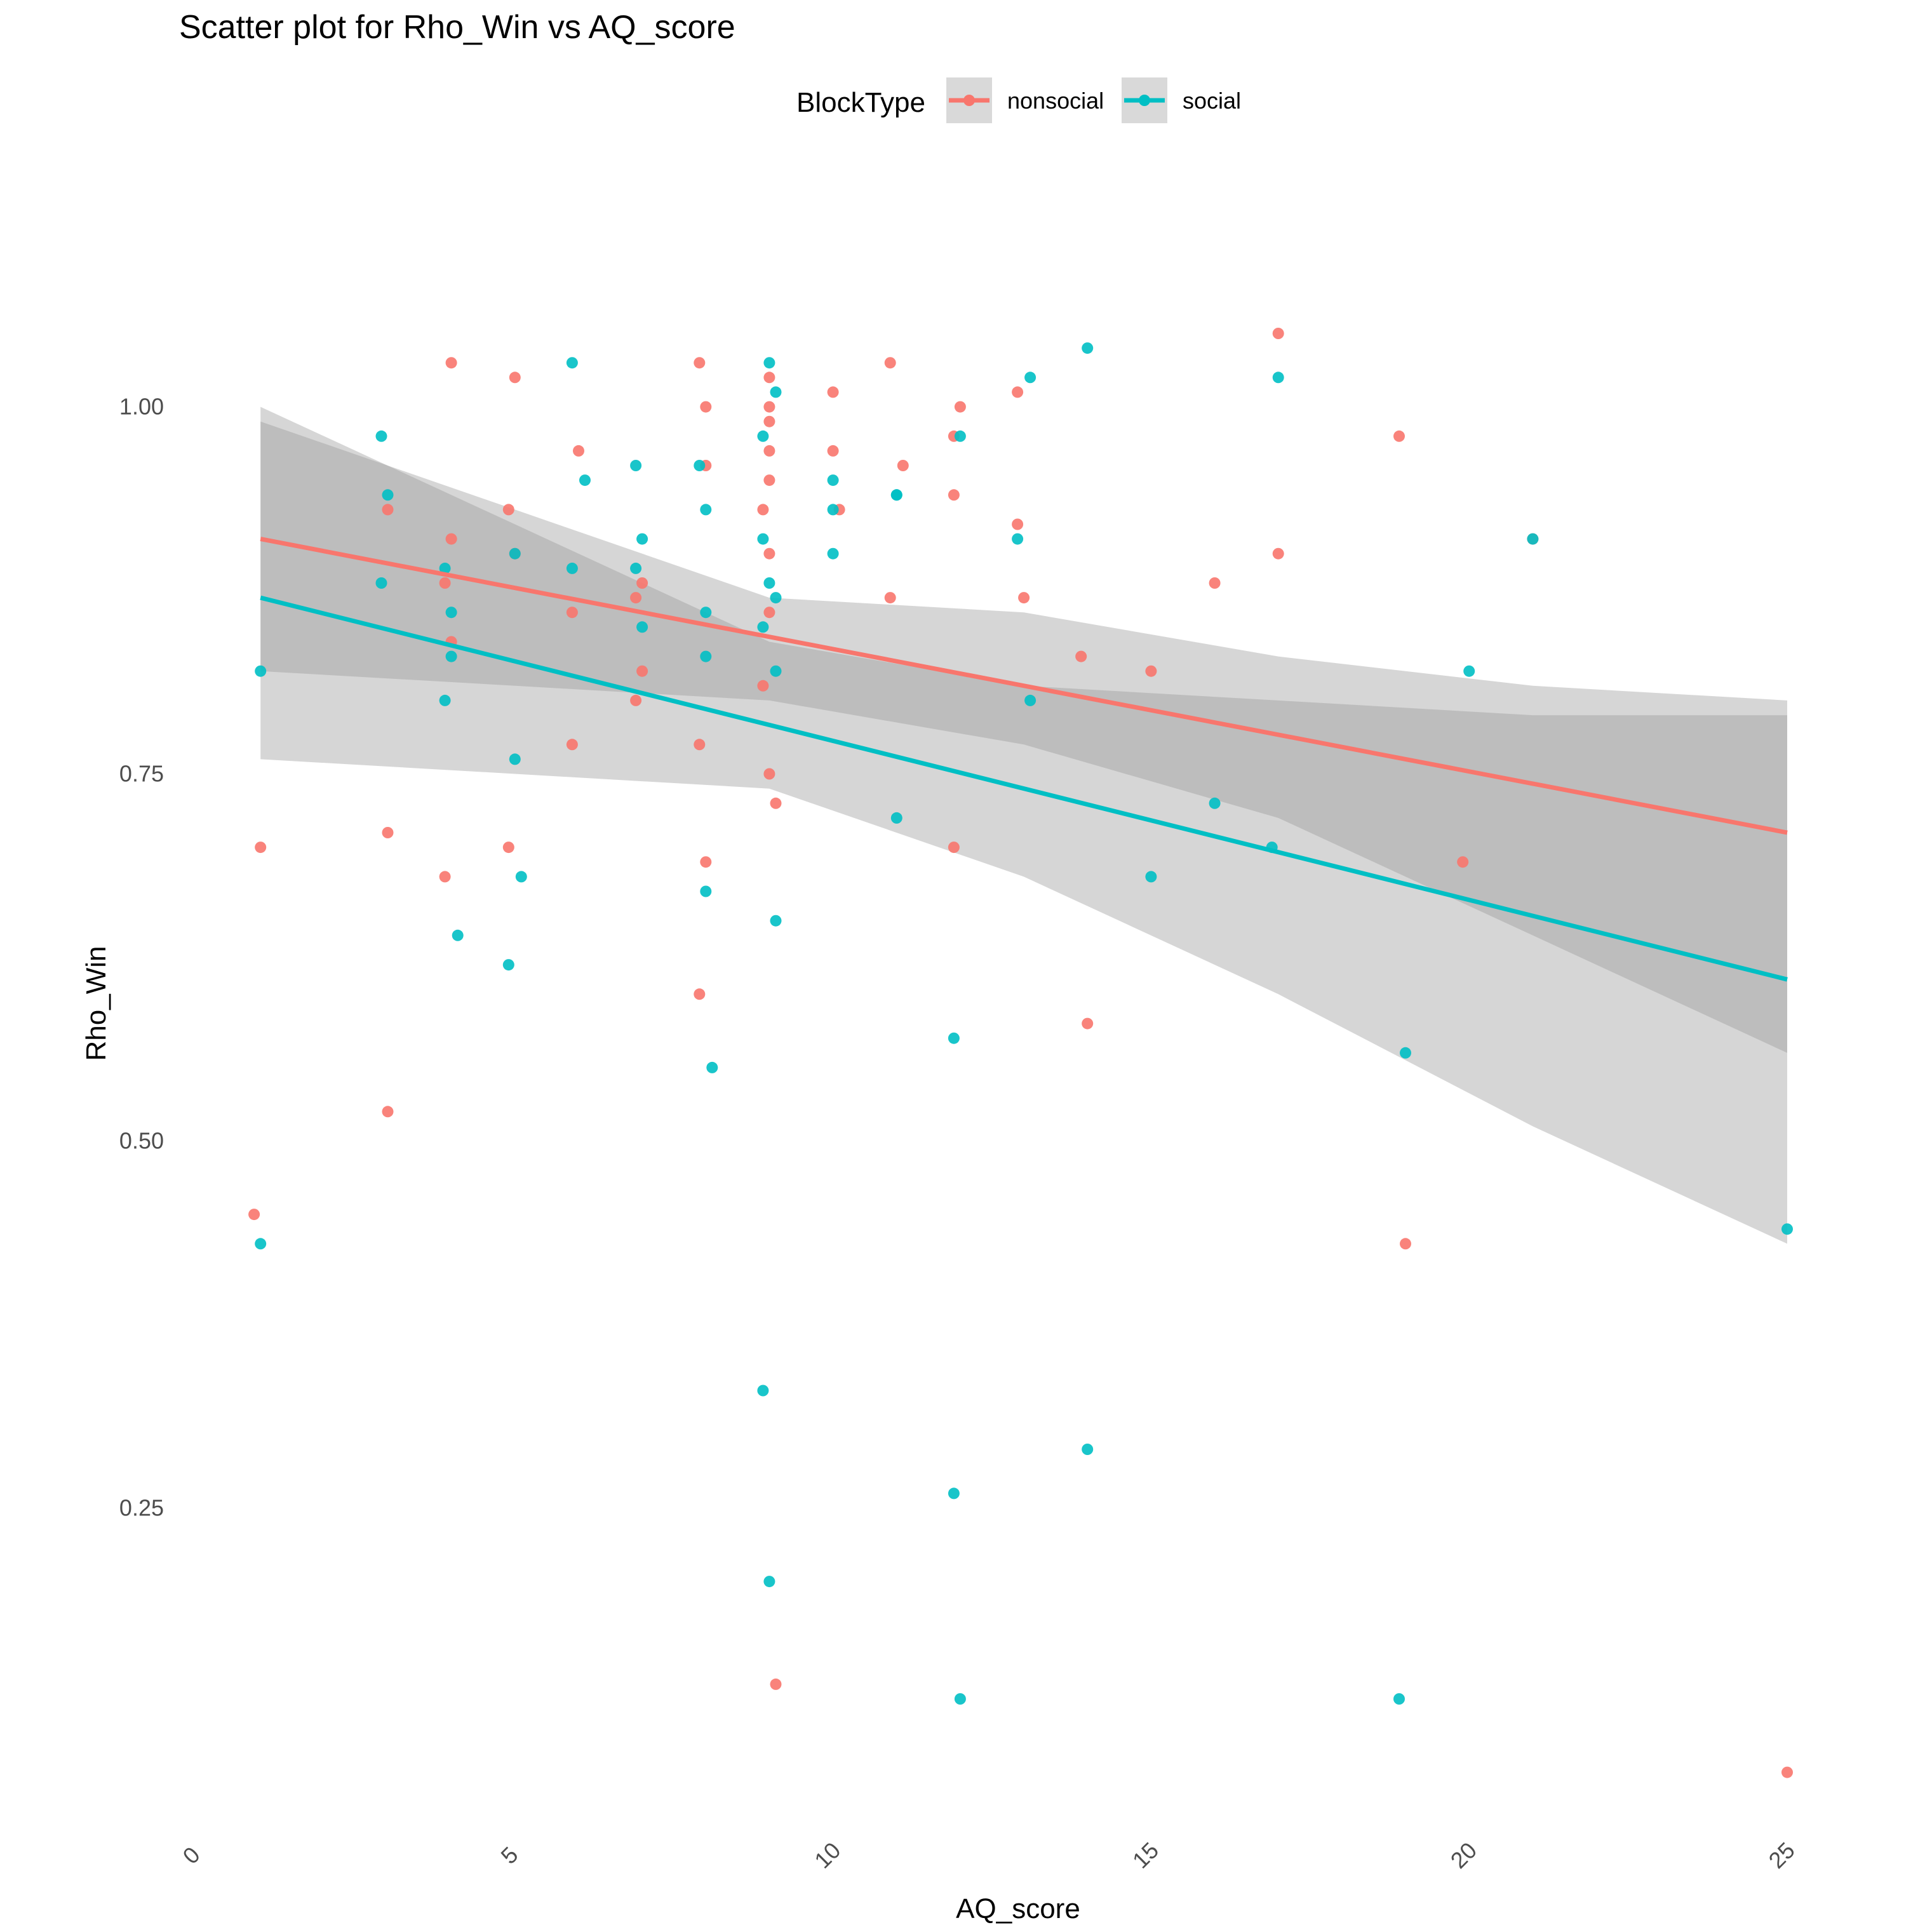  I want to click on legend-item-nonsocial: nonsocial, so click(1025, 100).